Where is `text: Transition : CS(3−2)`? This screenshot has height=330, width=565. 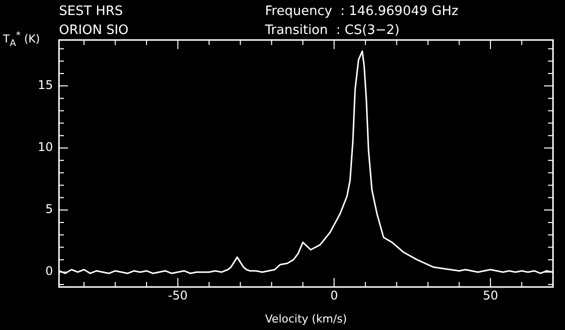 text: Transition : CS(3−2) is located at coordinates (332, 30).